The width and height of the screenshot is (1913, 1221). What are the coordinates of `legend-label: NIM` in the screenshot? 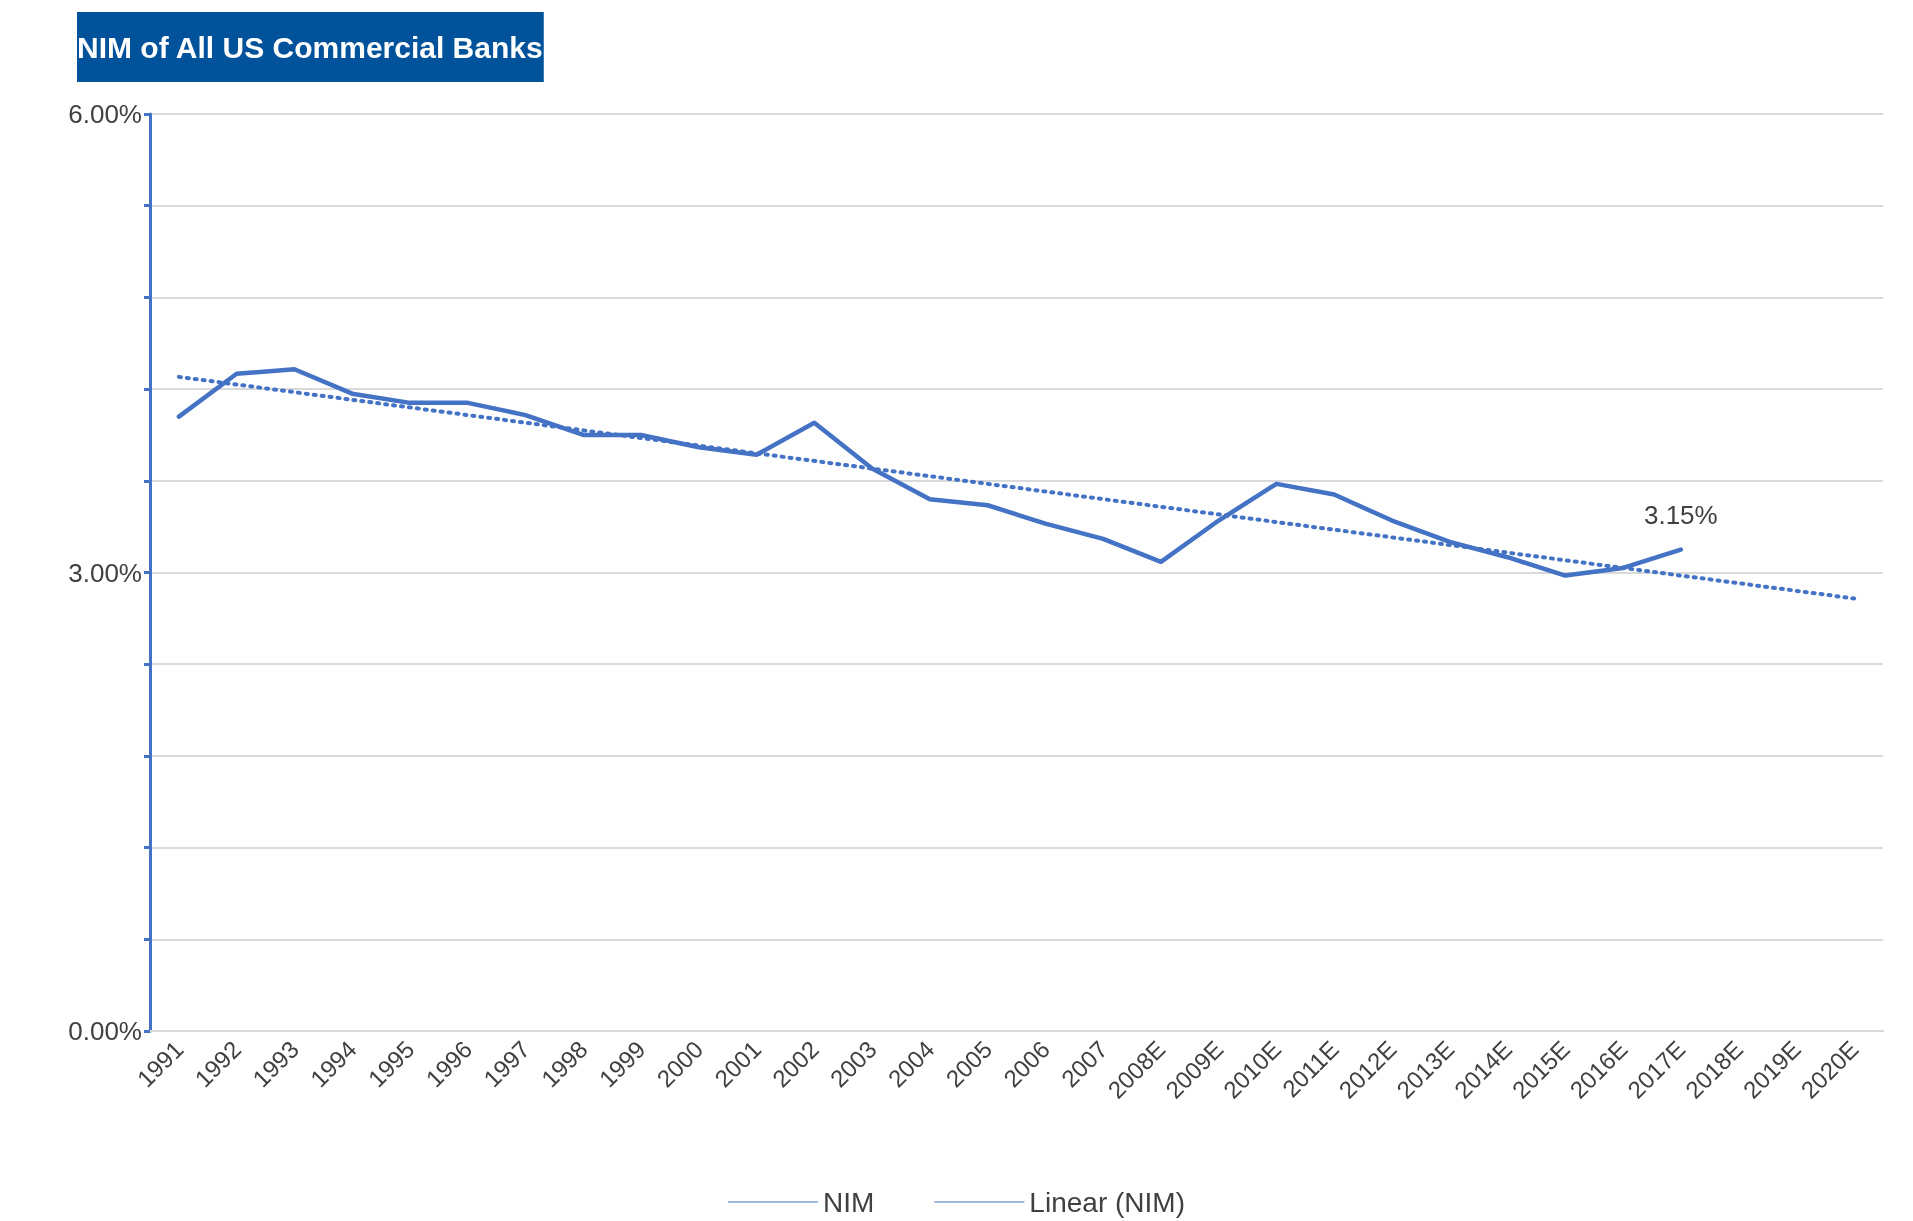 It's located at (849, 1202).